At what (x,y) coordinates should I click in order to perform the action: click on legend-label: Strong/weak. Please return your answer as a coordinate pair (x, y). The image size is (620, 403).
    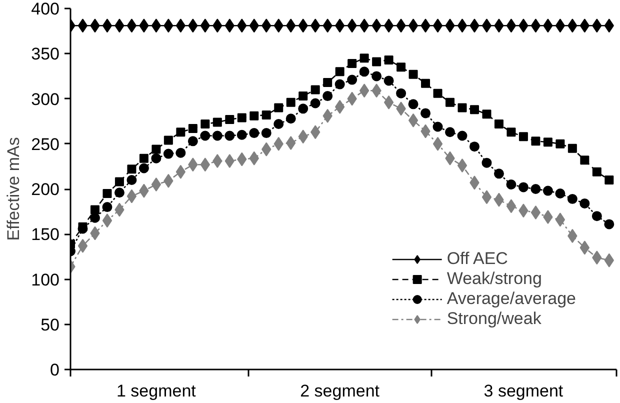
    Looking at the image, I should click on (494, 319).